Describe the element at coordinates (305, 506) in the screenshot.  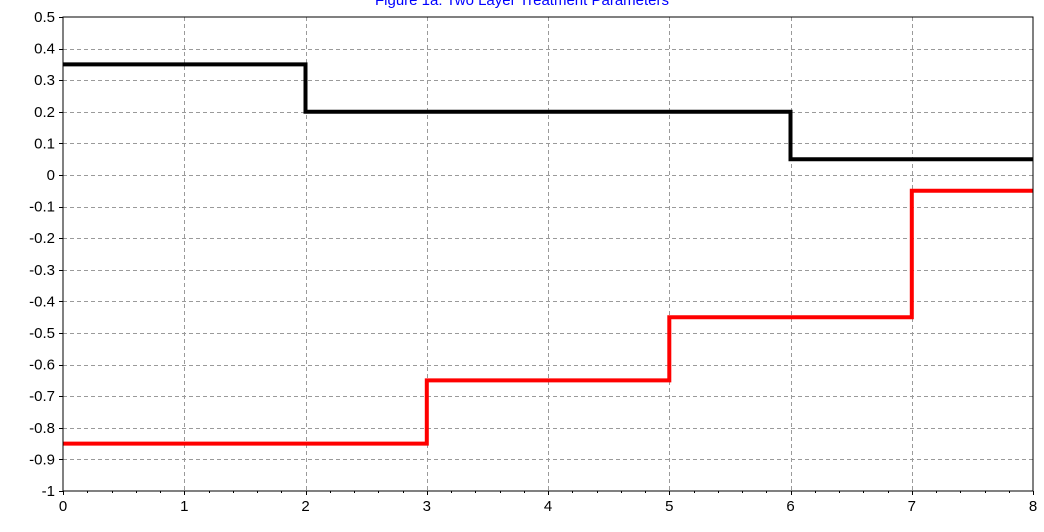
I see `x-tick-label: 2` at that location.